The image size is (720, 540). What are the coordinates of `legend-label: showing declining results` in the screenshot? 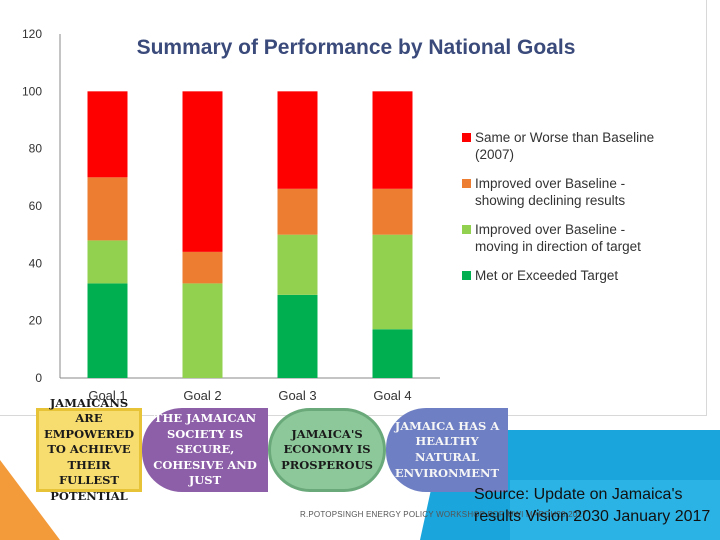 It's located at (550, 200).